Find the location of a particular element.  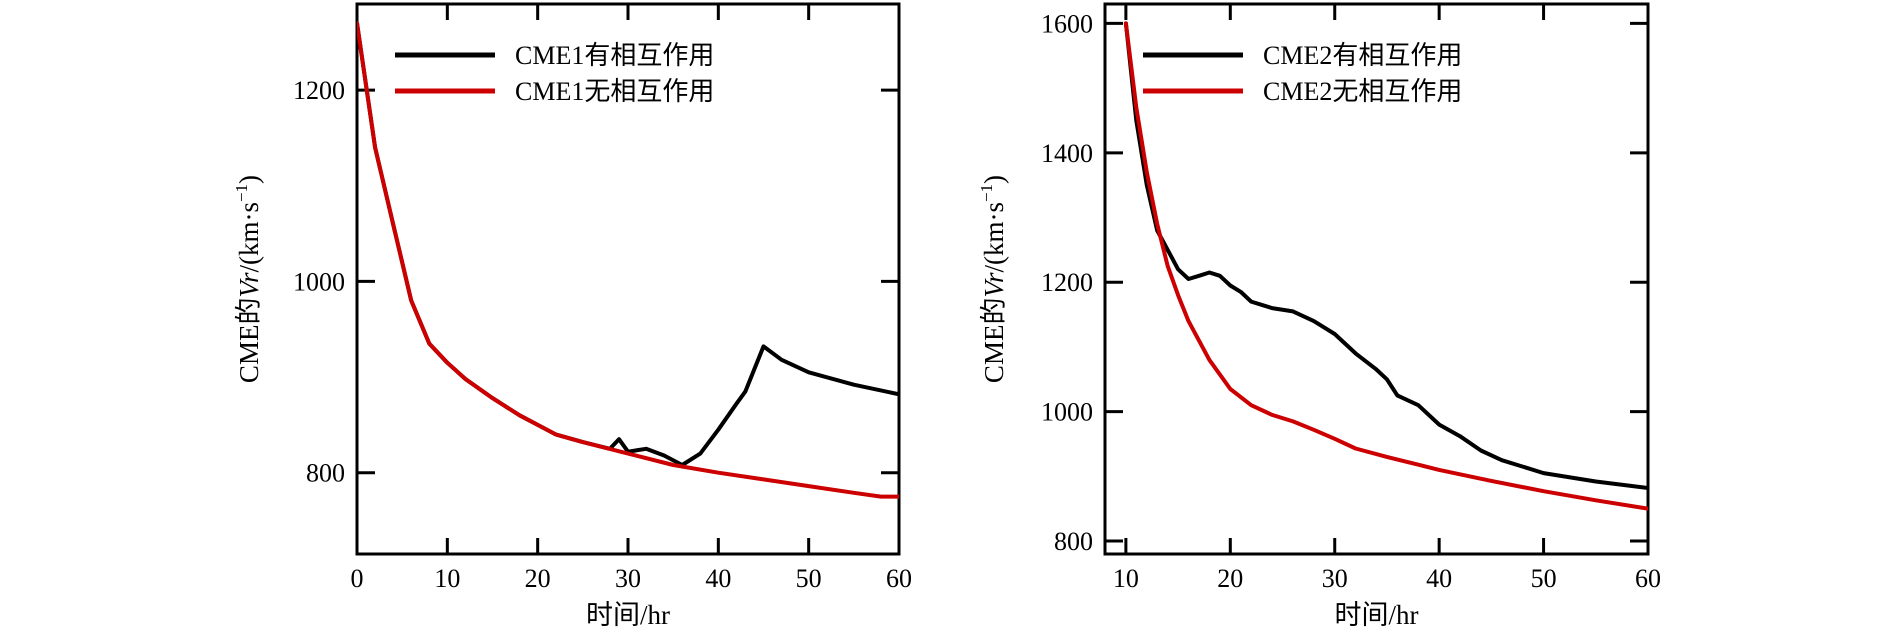

x-tick-label: 0 is located at coordinates (357, 578).